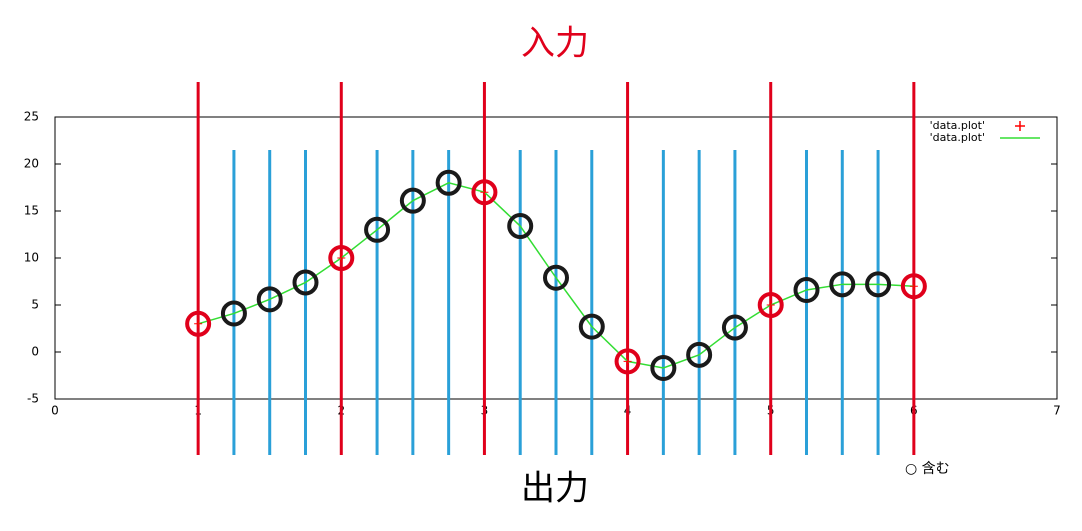 The width and height of the screenshot is (1082, 531). Describe the element at coordinates (555, 44) in the screenshot. I see `top-label: 入力` at that location.